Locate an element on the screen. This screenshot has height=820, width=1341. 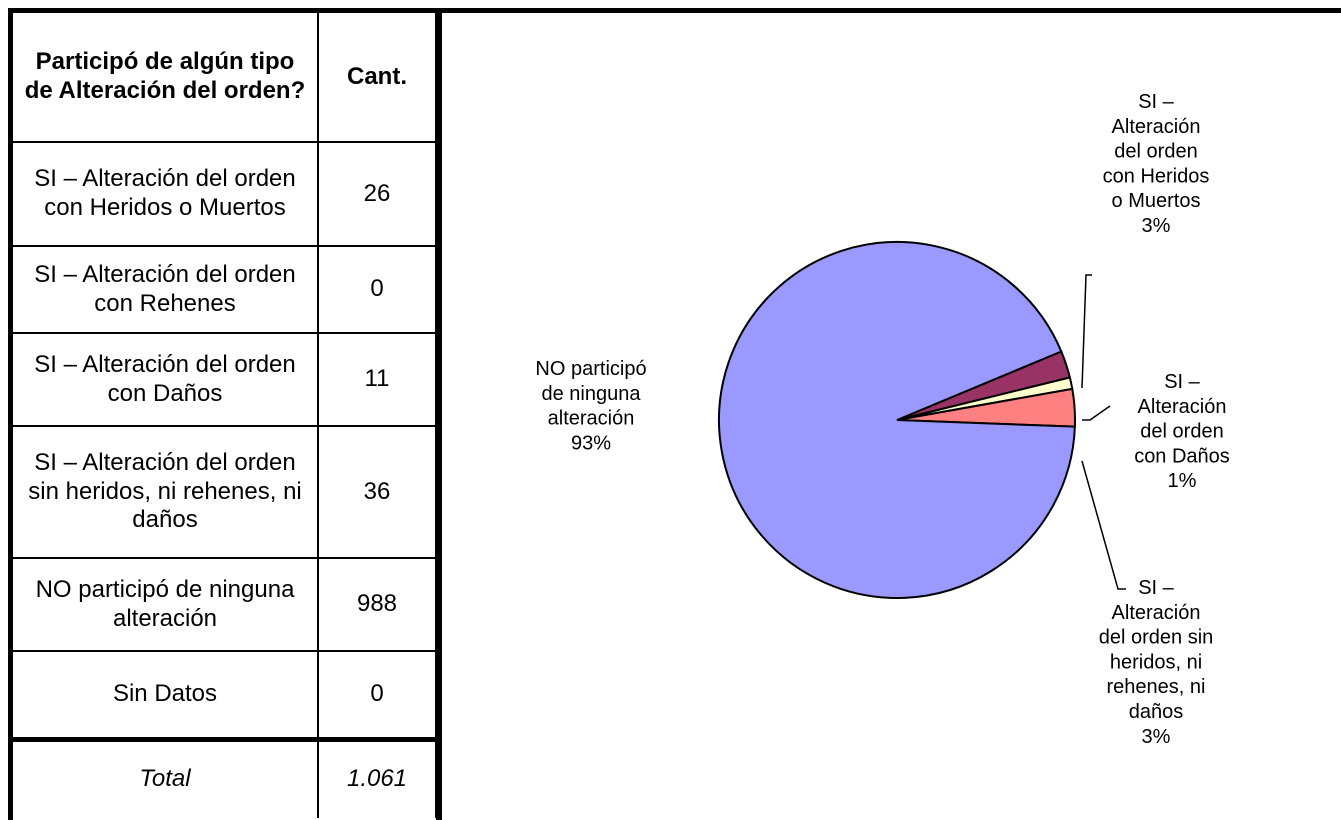
row-label: SI – Alteración del orden con Daños is located at coordinates (166, 379).